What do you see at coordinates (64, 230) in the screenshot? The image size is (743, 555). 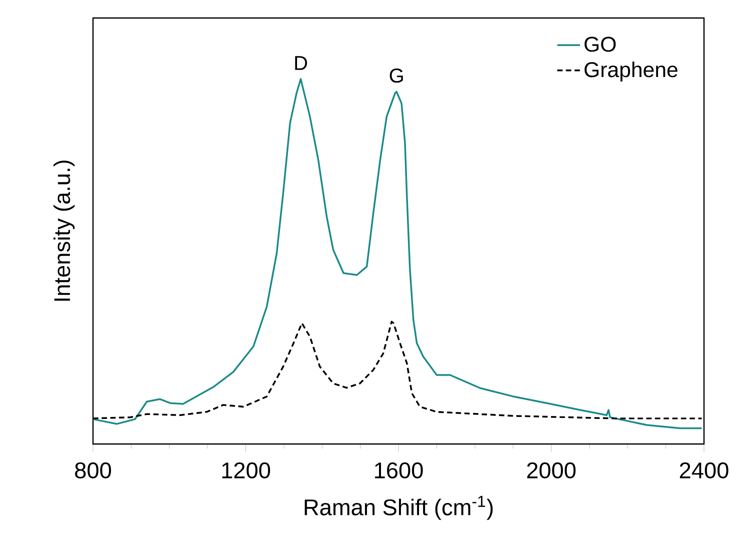 I see `y-axis-title: Intensity (a.u.)` at bounding box center [64, 230].